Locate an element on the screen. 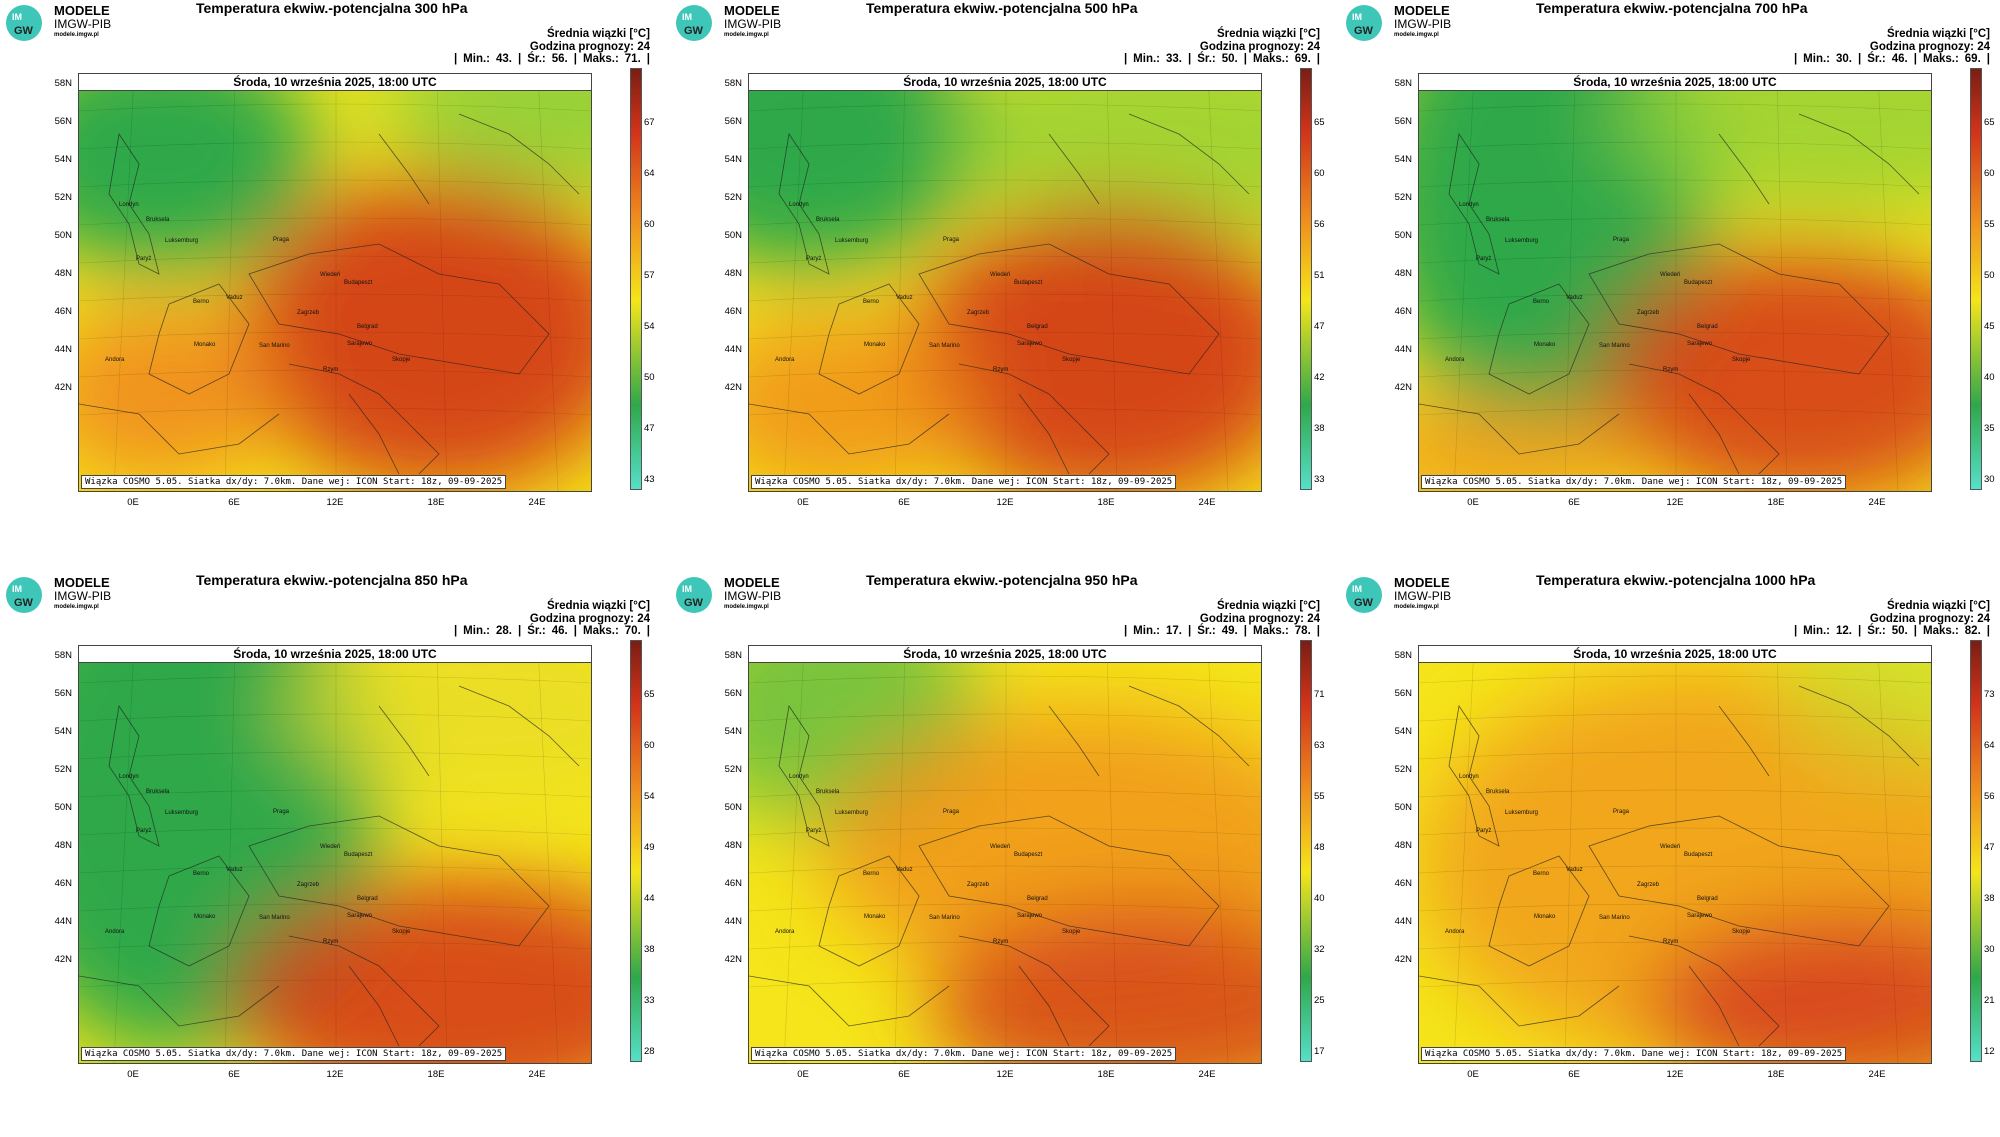 The width and height of the screenshot is (2000, 1137). panel-title: Temperatura ekwiw.-potencjalna 850 hPa is located at coordinates (332, 580).